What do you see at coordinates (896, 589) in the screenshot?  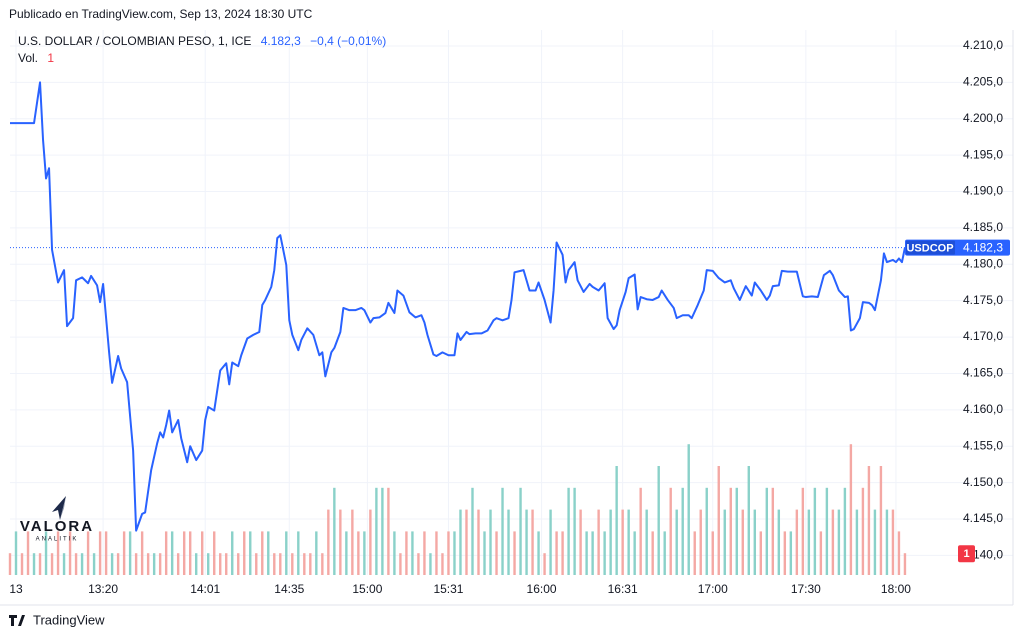 I see `x-tick-label: 18:00` at bounding box center [896, 589].